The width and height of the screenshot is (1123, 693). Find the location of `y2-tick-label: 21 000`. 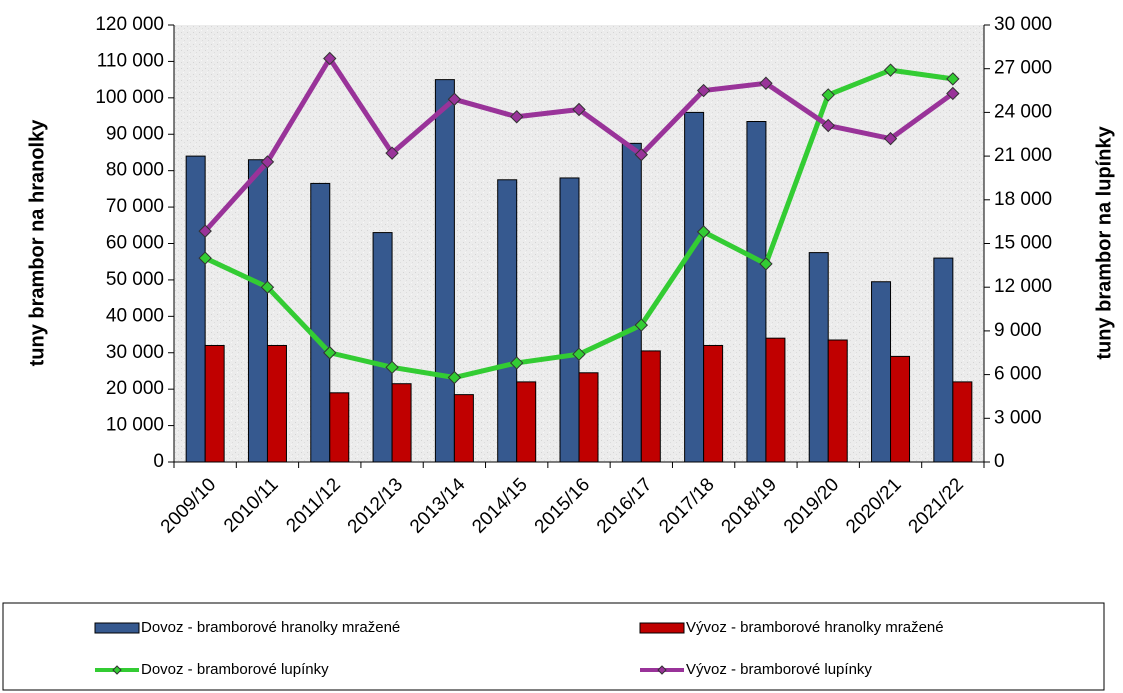

y2-tick-label: 21 000 is located at coordinates (1023, 155).